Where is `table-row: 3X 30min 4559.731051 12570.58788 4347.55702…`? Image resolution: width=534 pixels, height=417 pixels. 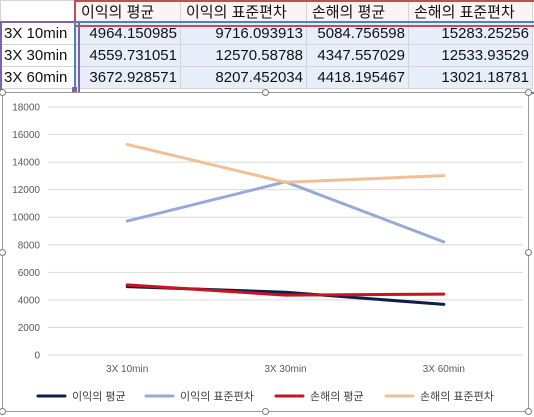 table-row: 3X 30min 4559.731051 12570.58788 4347.55702… is located at coordinates (266, 55).